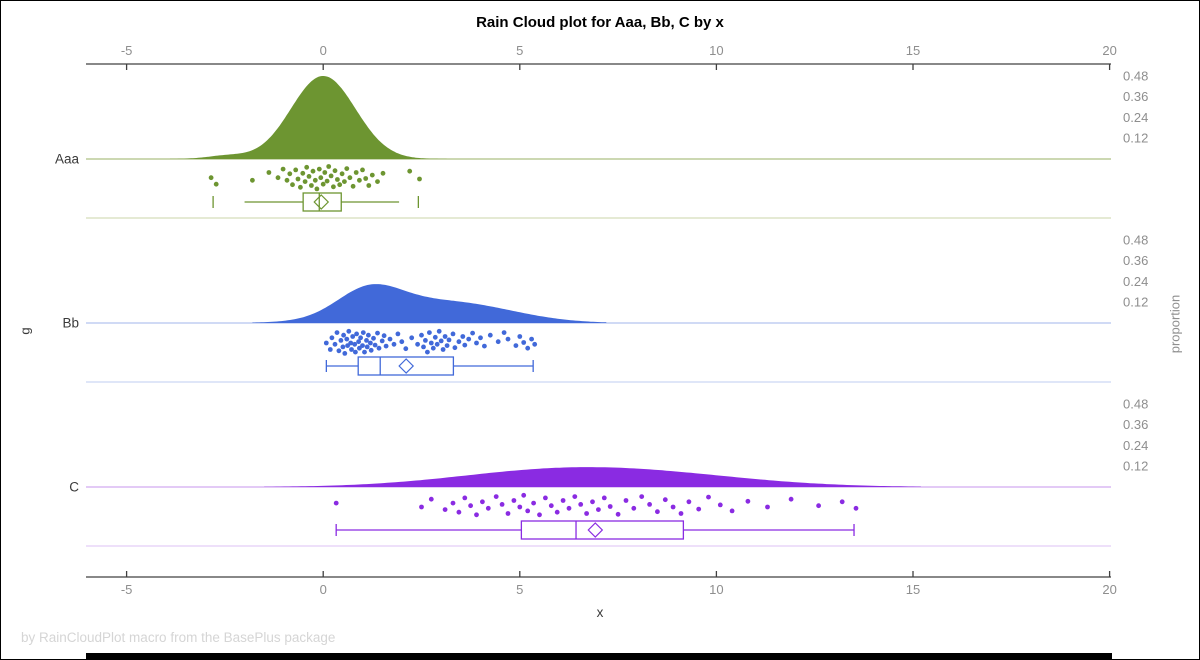  I want to click on proportion-tick-label: 0.12, so click(1135, 466).